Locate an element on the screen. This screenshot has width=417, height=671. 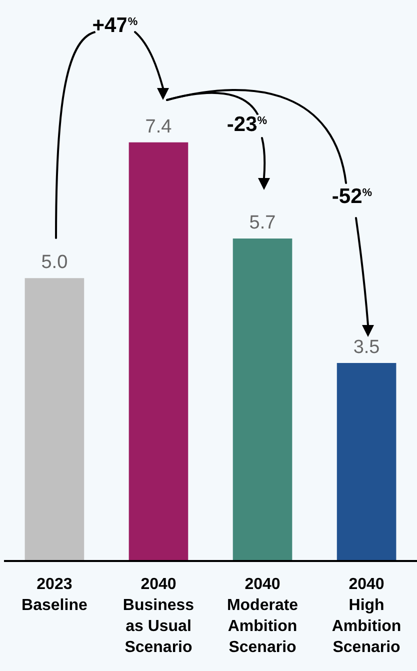
data-label: 5.0 is located at coordinates (54, 263).